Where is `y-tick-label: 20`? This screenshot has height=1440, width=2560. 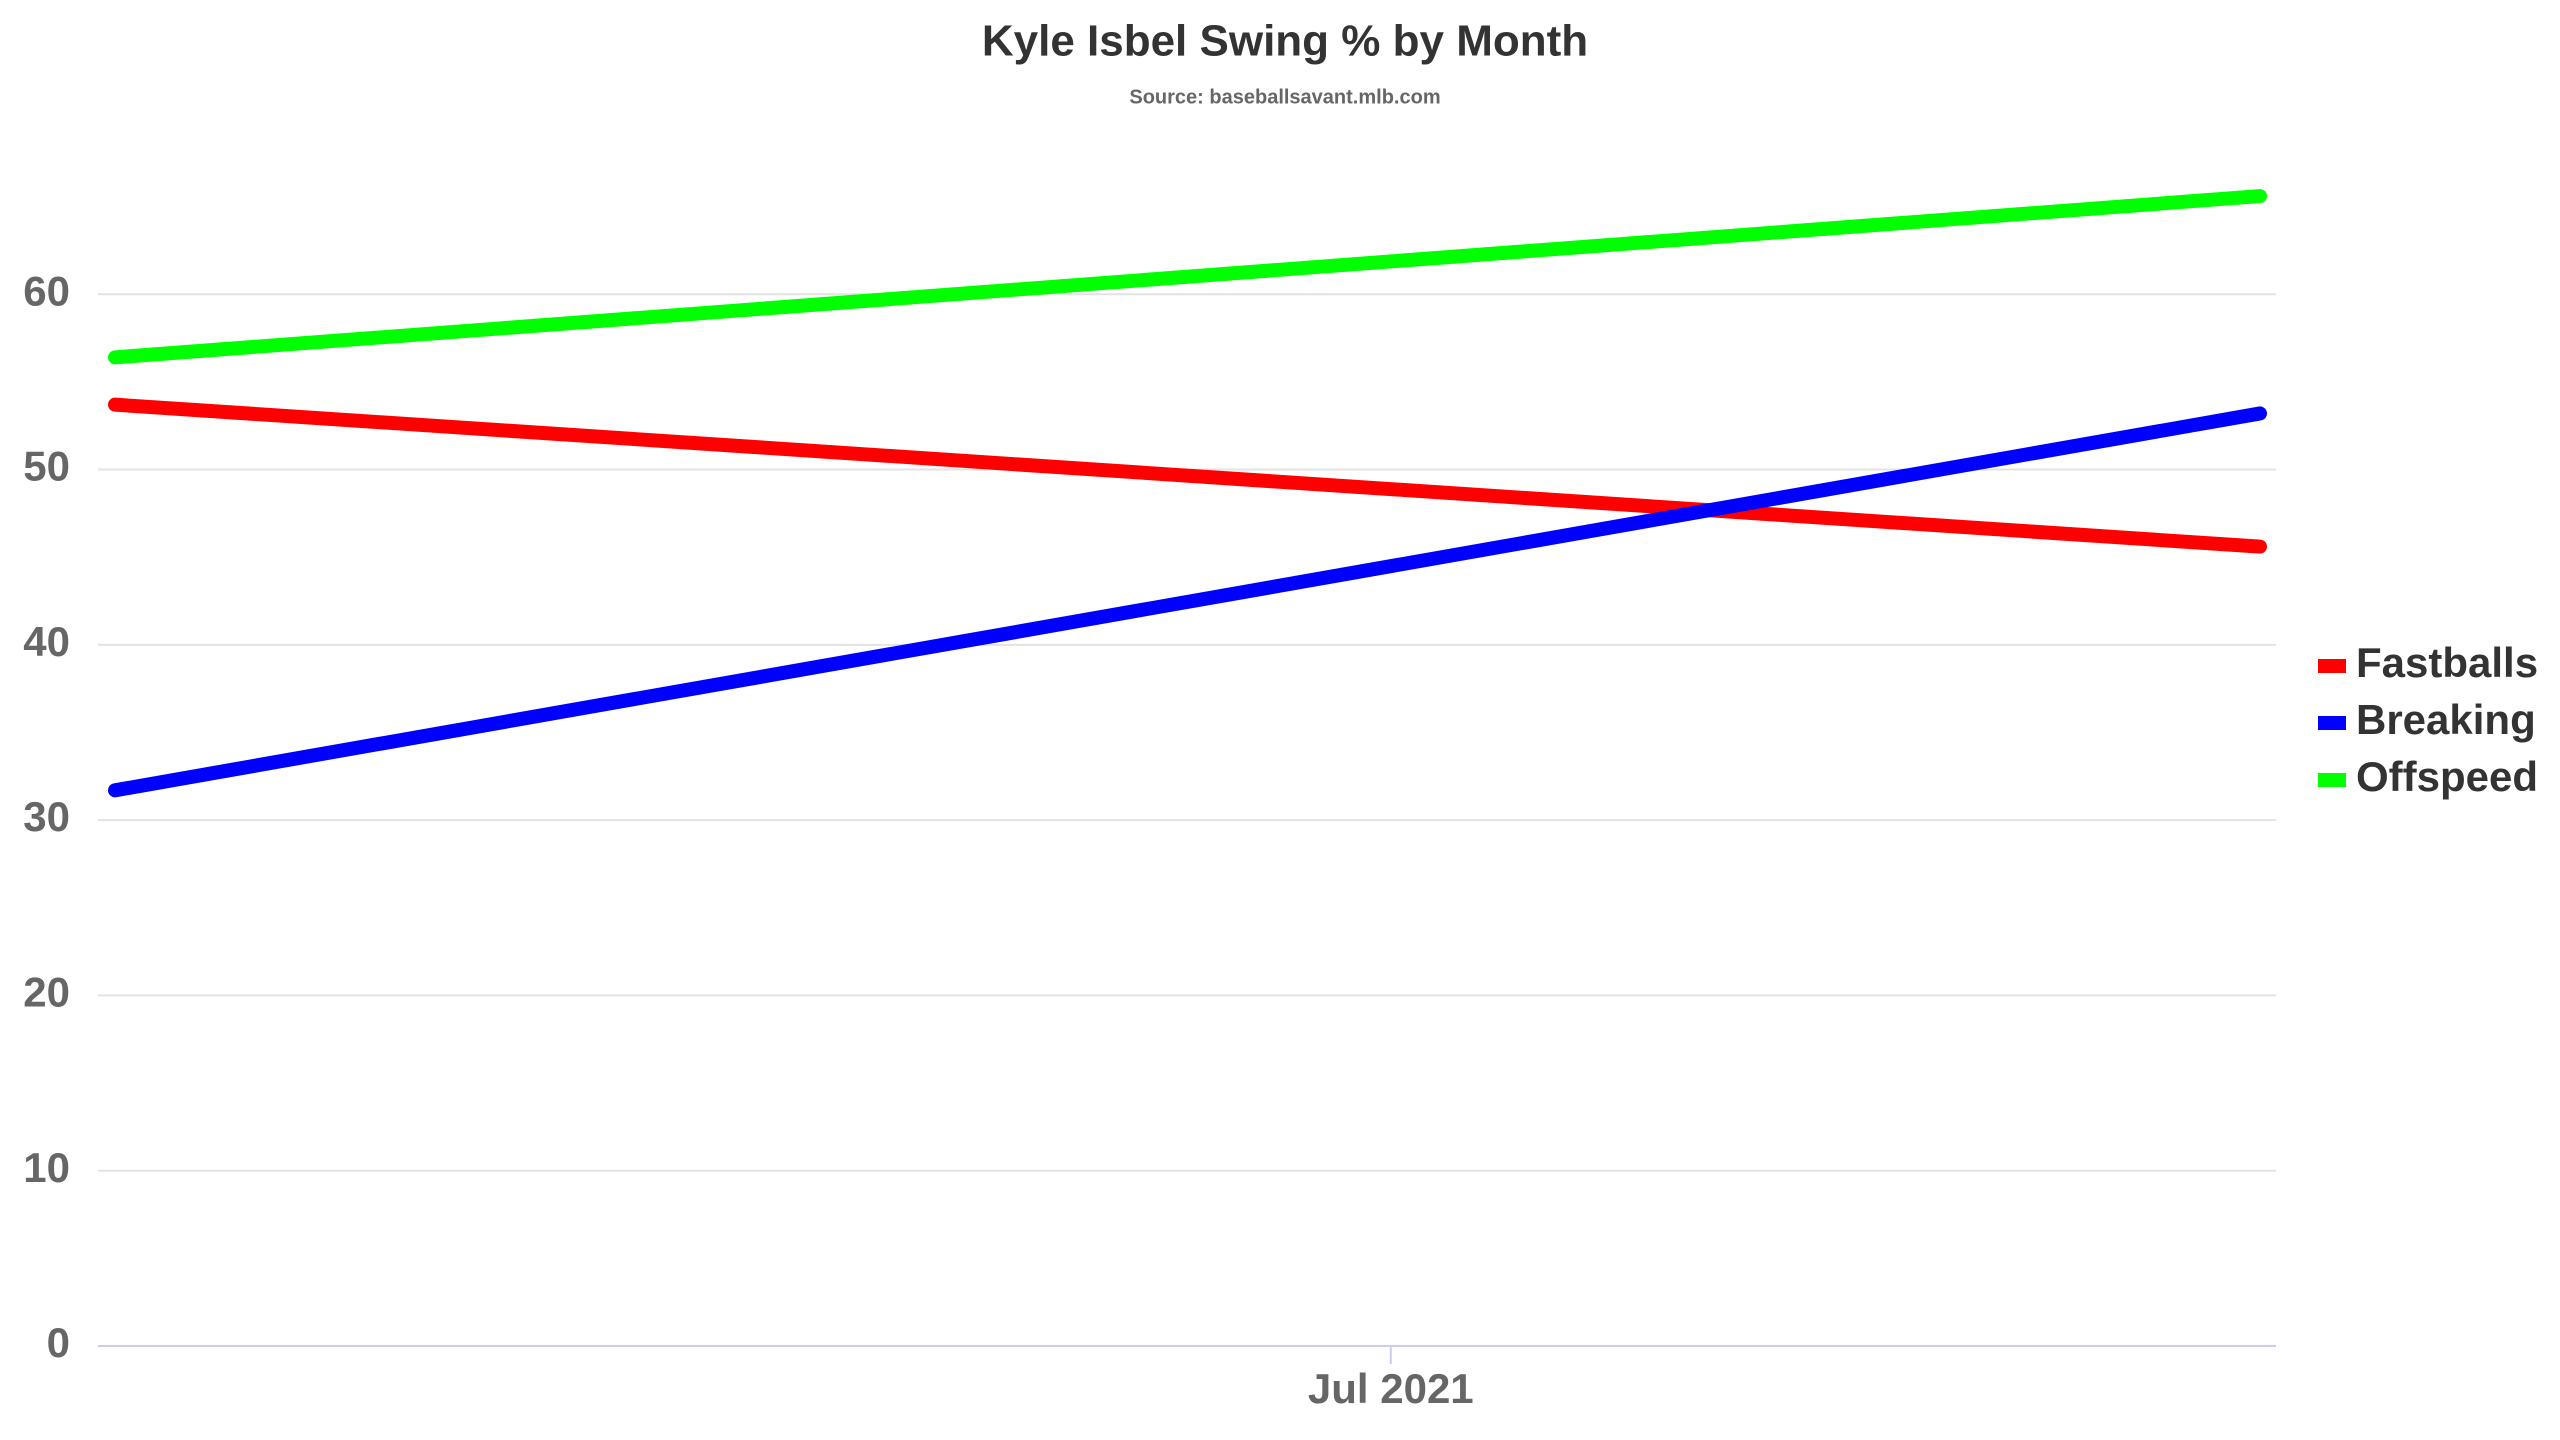 y-tick-label: 20 is located at coordinates (46, 992).